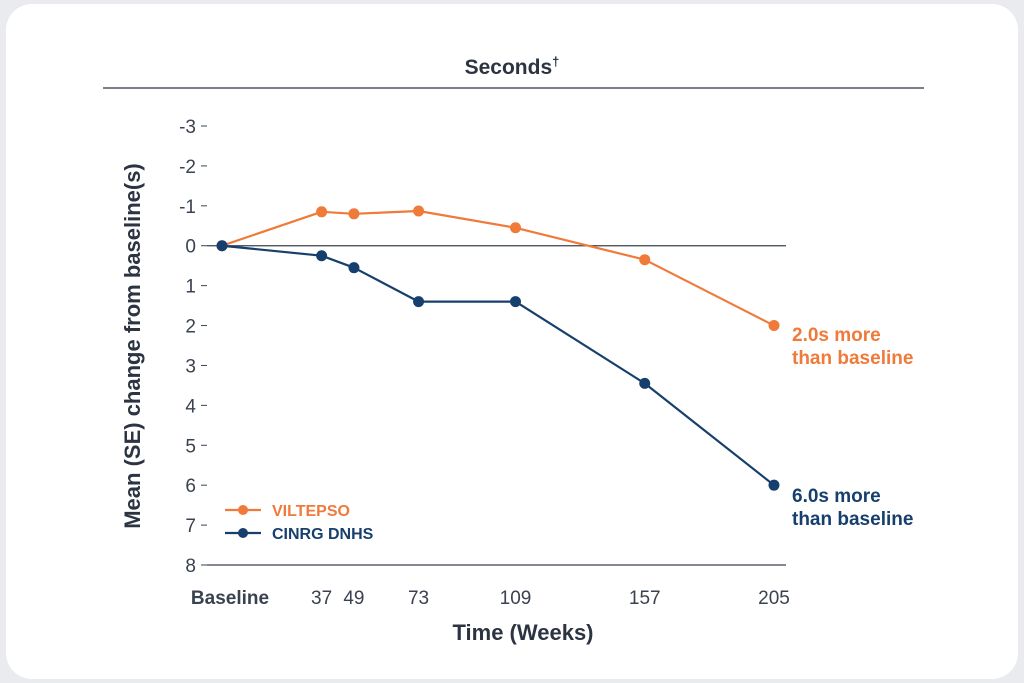 This screenshot has width=1024, height=683. Describe the element at coordinates (187, 167) in the screenshot. I see `y-tick-label: -2` at that location.